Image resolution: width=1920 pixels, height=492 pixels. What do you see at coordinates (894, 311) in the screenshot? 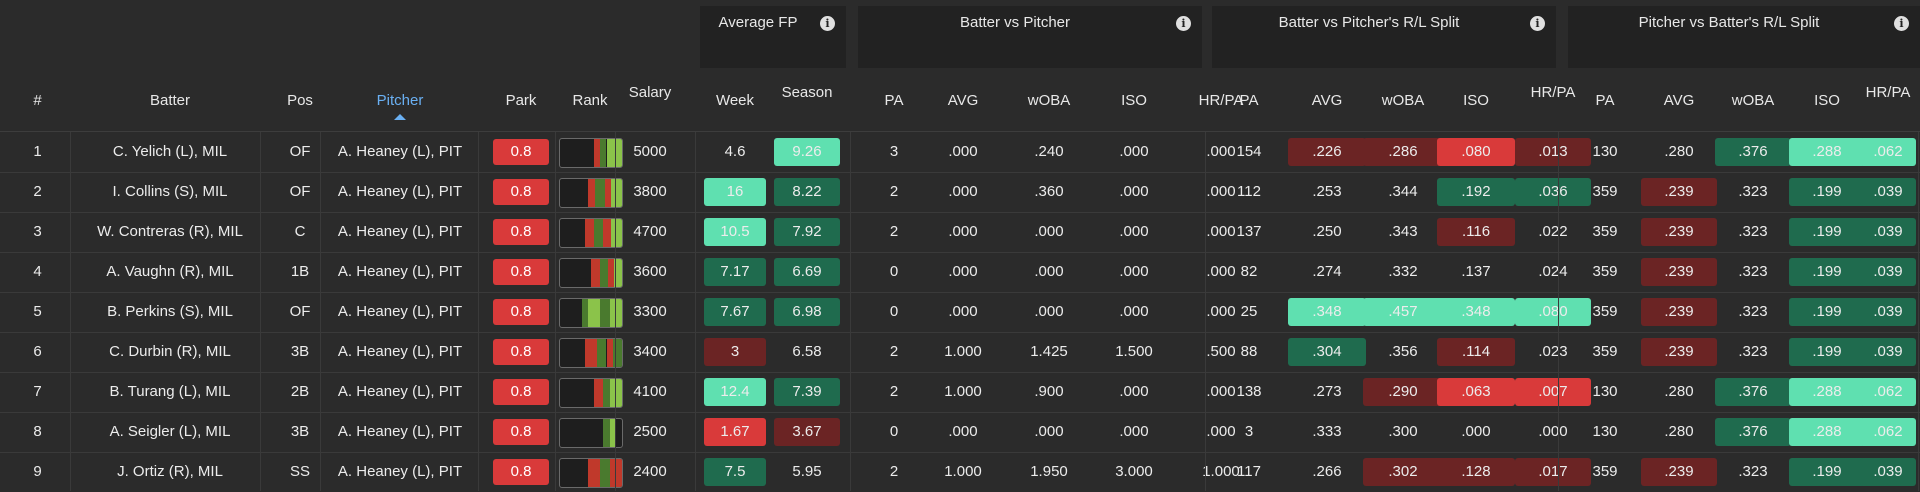
I see `bvp-stat: 0` at bounding box center [894, 311].